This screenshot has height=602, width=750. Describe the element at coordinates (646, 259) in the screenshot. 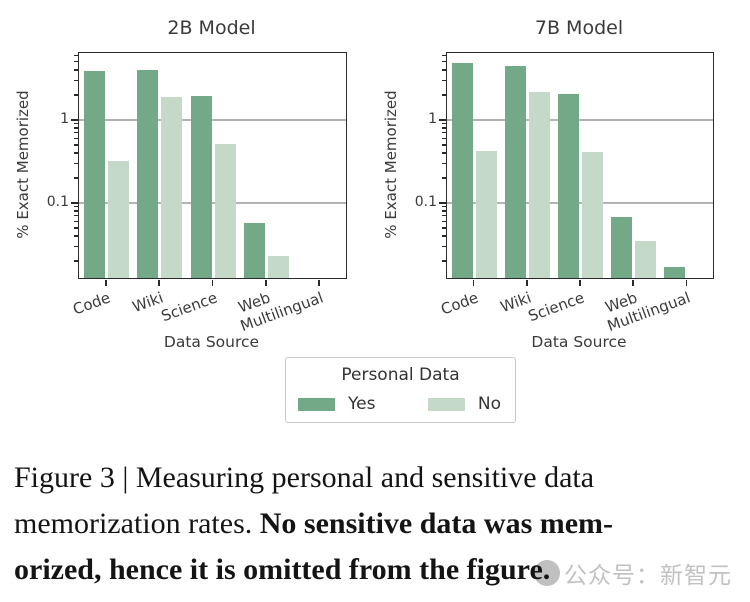

I see `bar-no-web` at that location.